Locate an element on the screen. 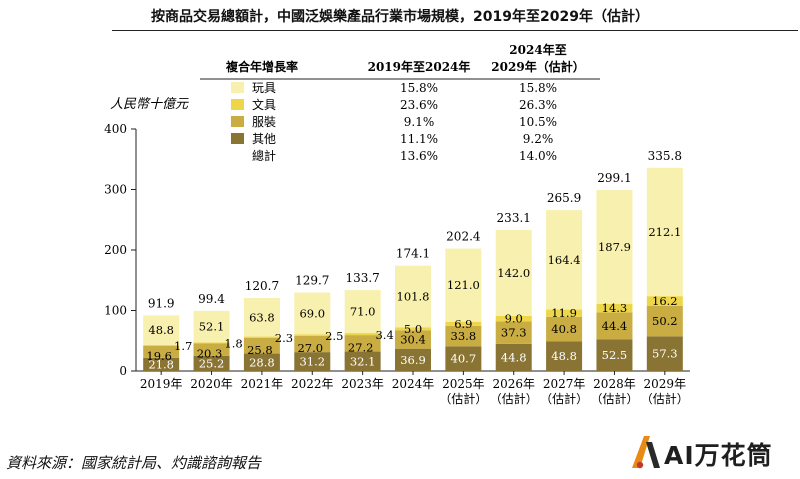 The image size is (800, 479). label-other-6: 40.7 is located at coordinates (464, 359).